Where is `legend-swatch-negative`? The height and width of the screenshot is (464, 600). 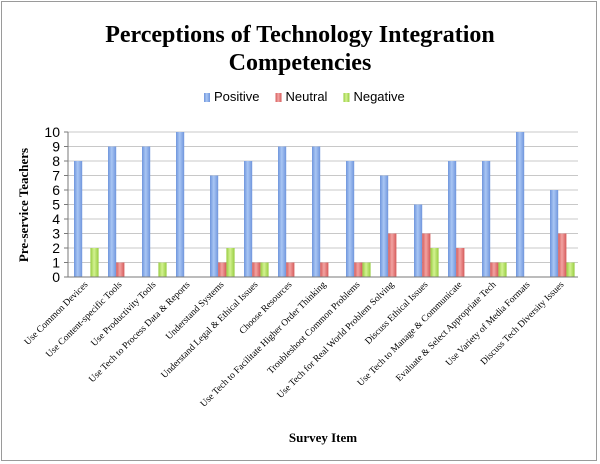
legend-swatch-negative is located at coordinates (346, 97).